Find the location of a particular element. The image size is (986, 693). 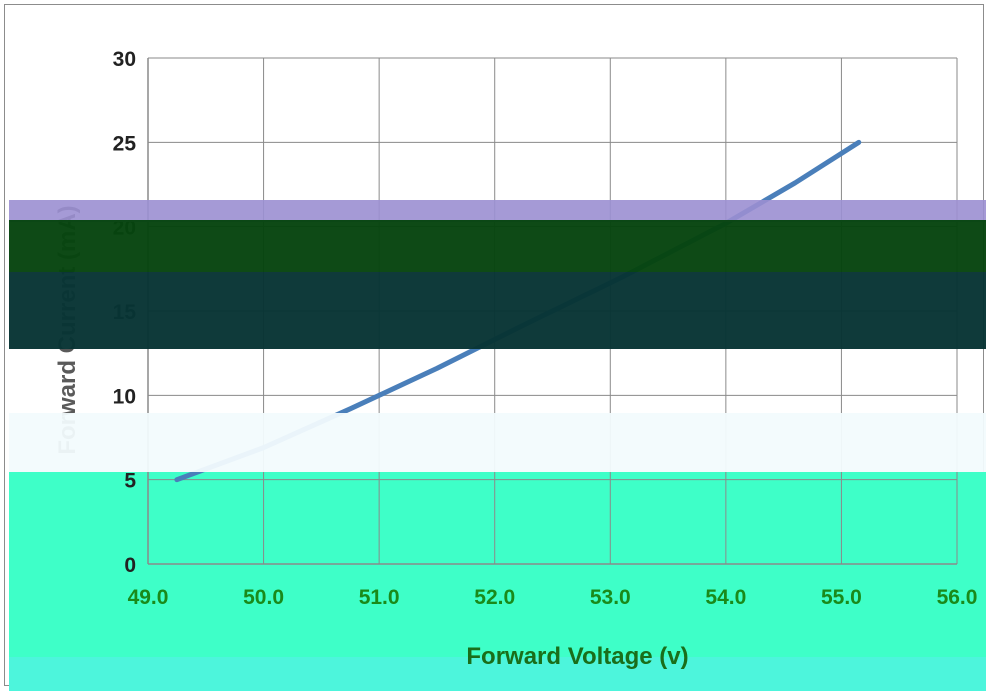

band-dark-green is located at coordinates (497, 246).